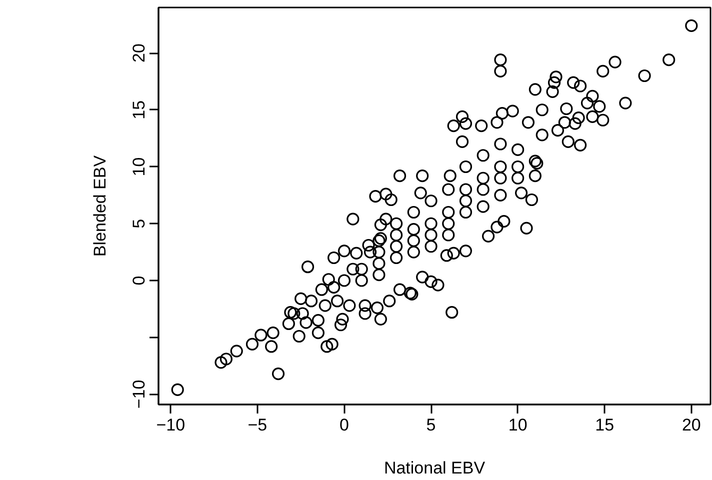  I want to click on y-axis-title: Blended EBV, so click(100, 205).